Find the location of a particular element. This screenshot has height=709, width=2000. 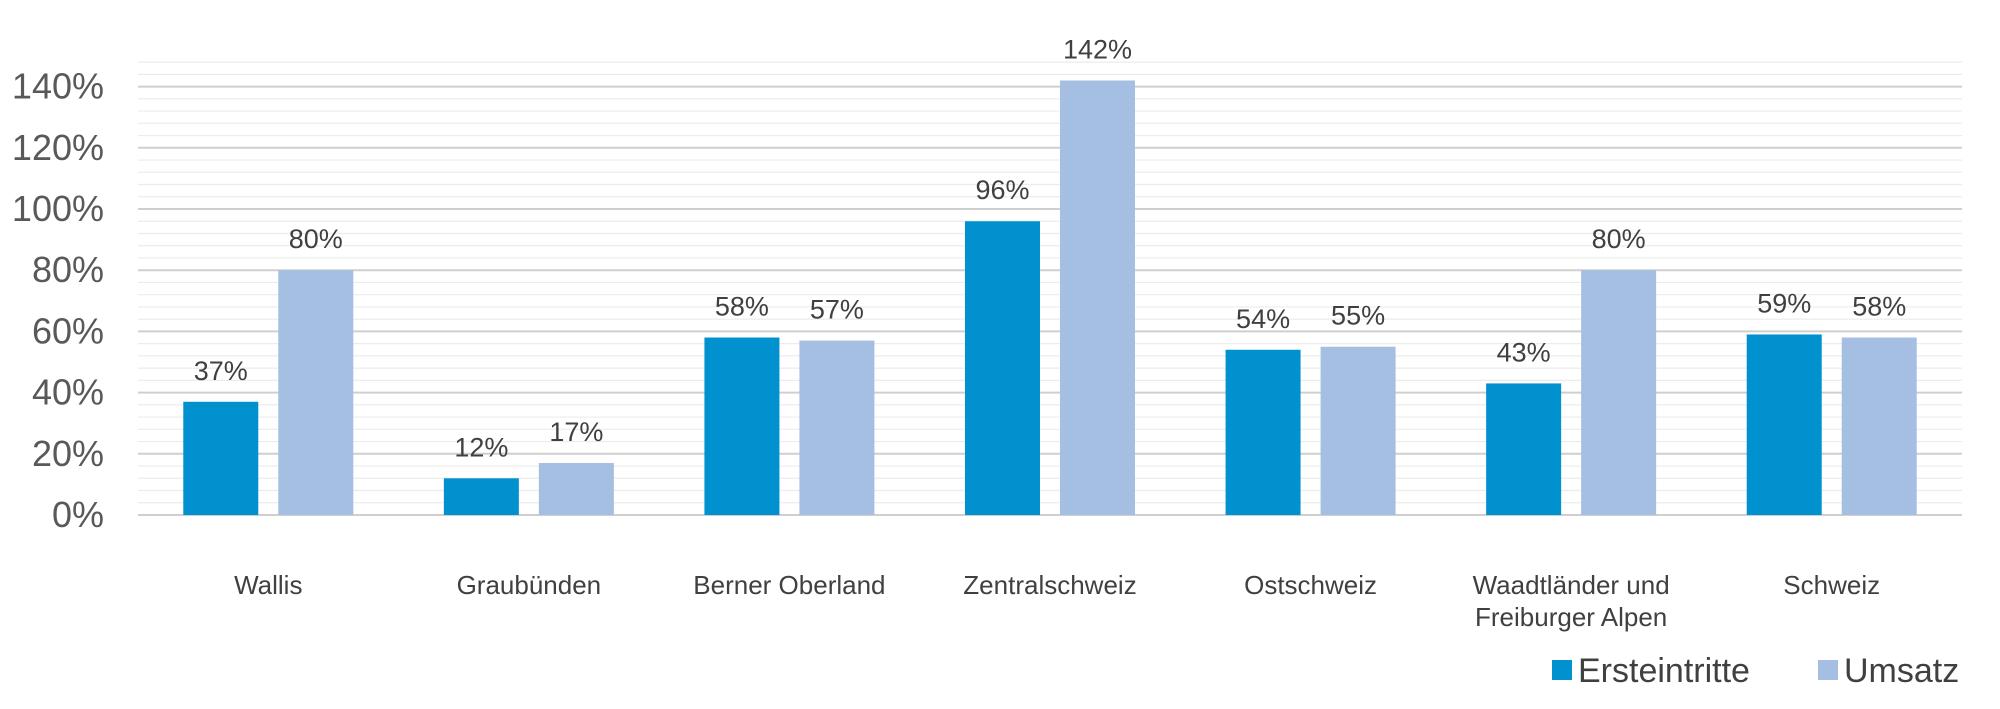

data-label: 142% is located at coordinates (1097, 49).